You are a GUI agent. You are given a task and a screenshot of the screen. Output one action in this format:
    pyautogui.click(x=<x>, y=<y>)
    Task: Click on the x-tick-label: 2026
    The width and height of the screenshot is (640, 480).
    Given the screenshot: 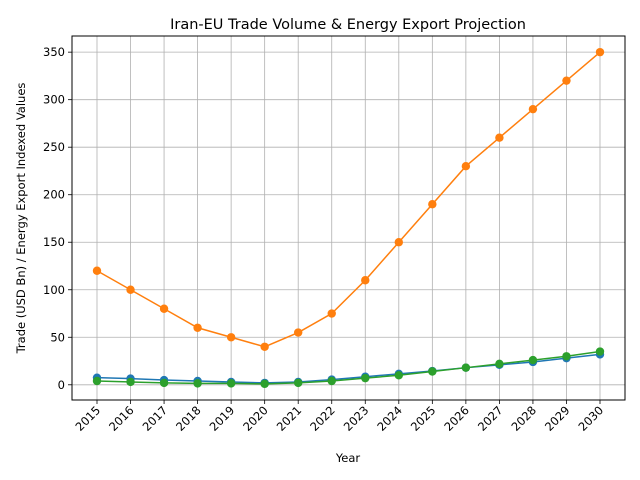 What is the action you would take?
    pyautogui.click(x=456, y=418)
    